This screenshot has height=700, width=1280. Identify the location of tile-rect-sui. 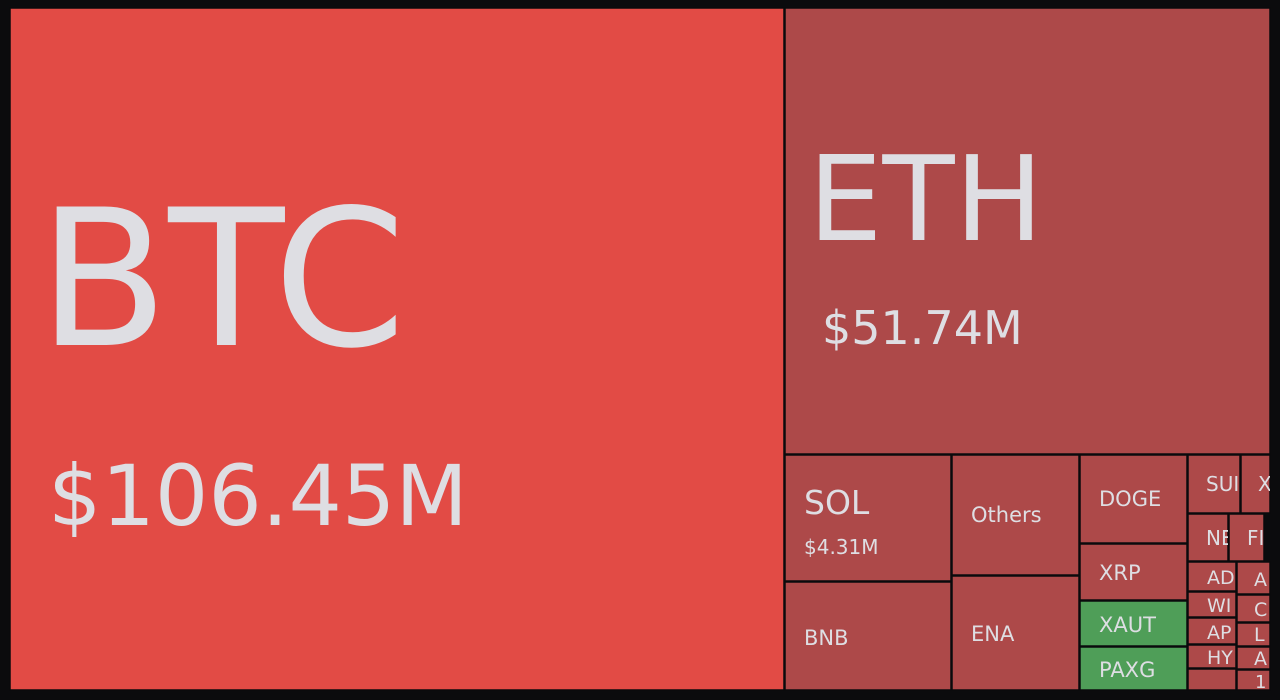
(1214, 484).